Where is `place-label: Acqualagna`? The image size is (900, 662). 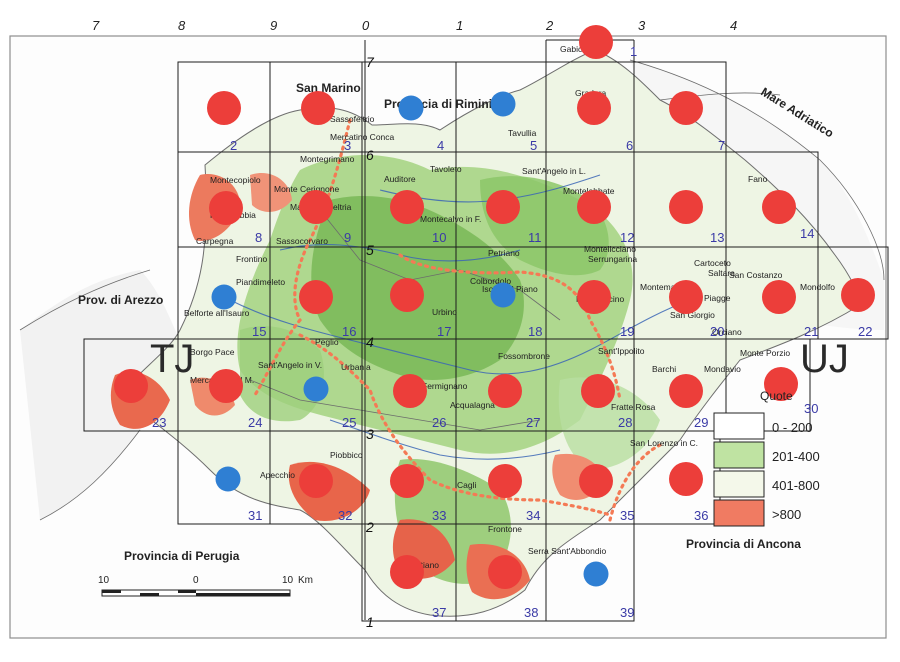 place-label: Acqualagna is located at coordinates (472, 405).